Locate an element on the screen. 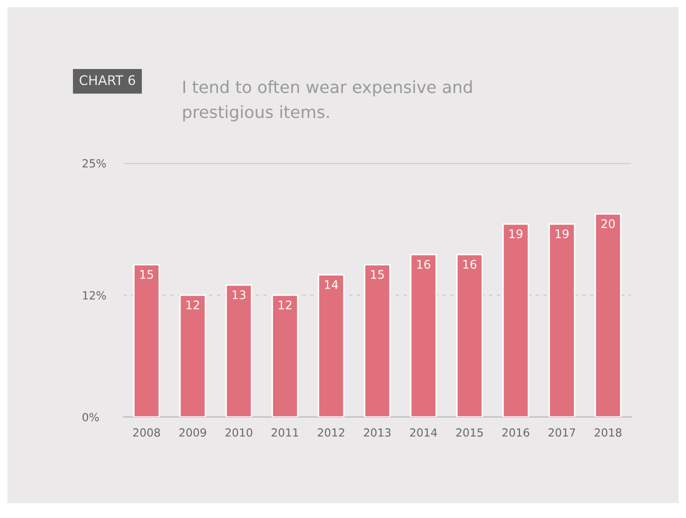 Image resolution: width=686 pixels, height=518 pixels. x-tick-label: 2012 is located at coordinates (331, 432).